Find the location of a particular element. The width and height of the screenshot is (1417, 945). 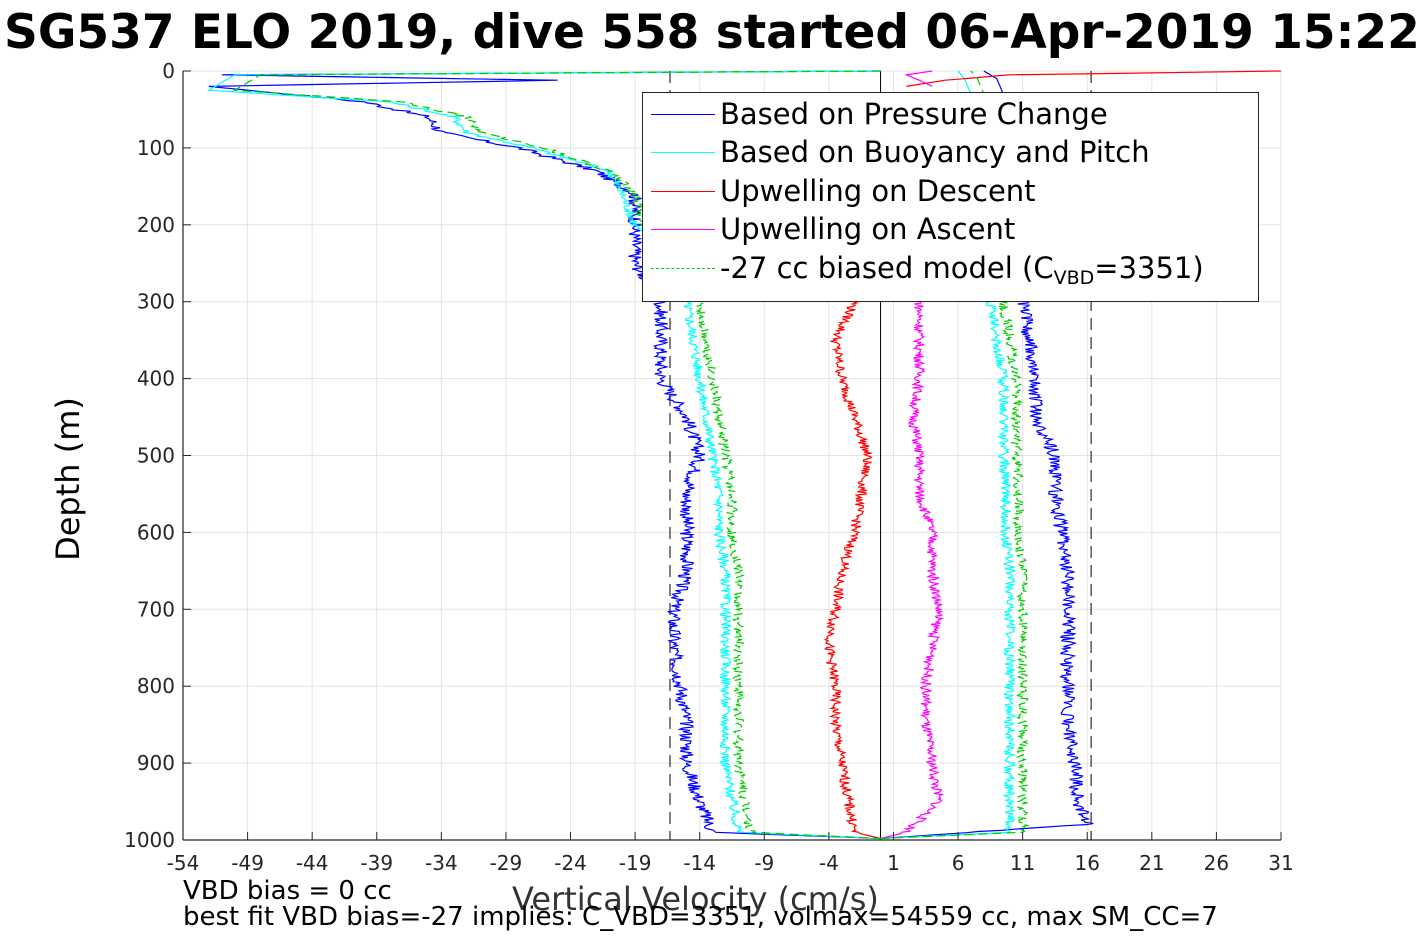

y-tick-label: 800 is located at coordinates (156, 686).